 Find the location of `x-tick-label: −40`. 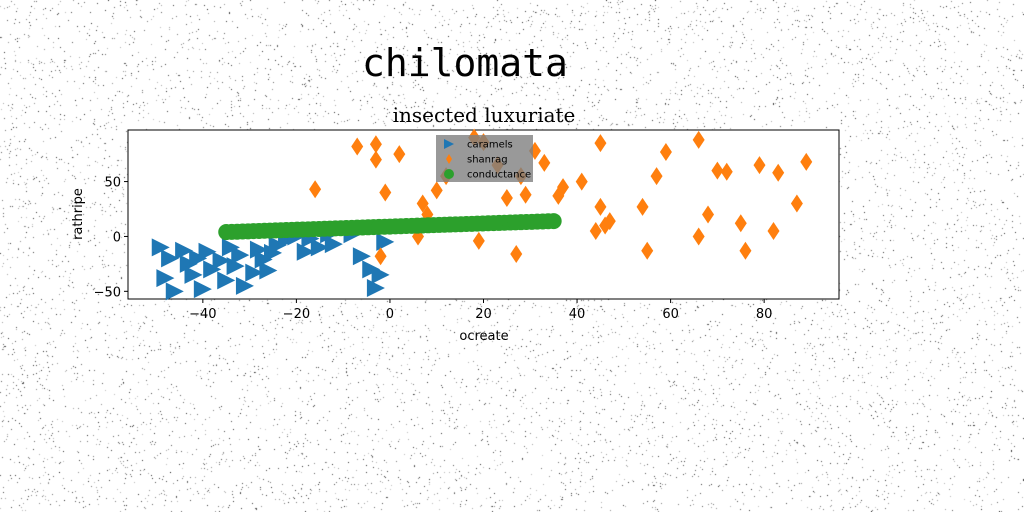

x-tick-label: −40 is located at coordinates (202, 314).